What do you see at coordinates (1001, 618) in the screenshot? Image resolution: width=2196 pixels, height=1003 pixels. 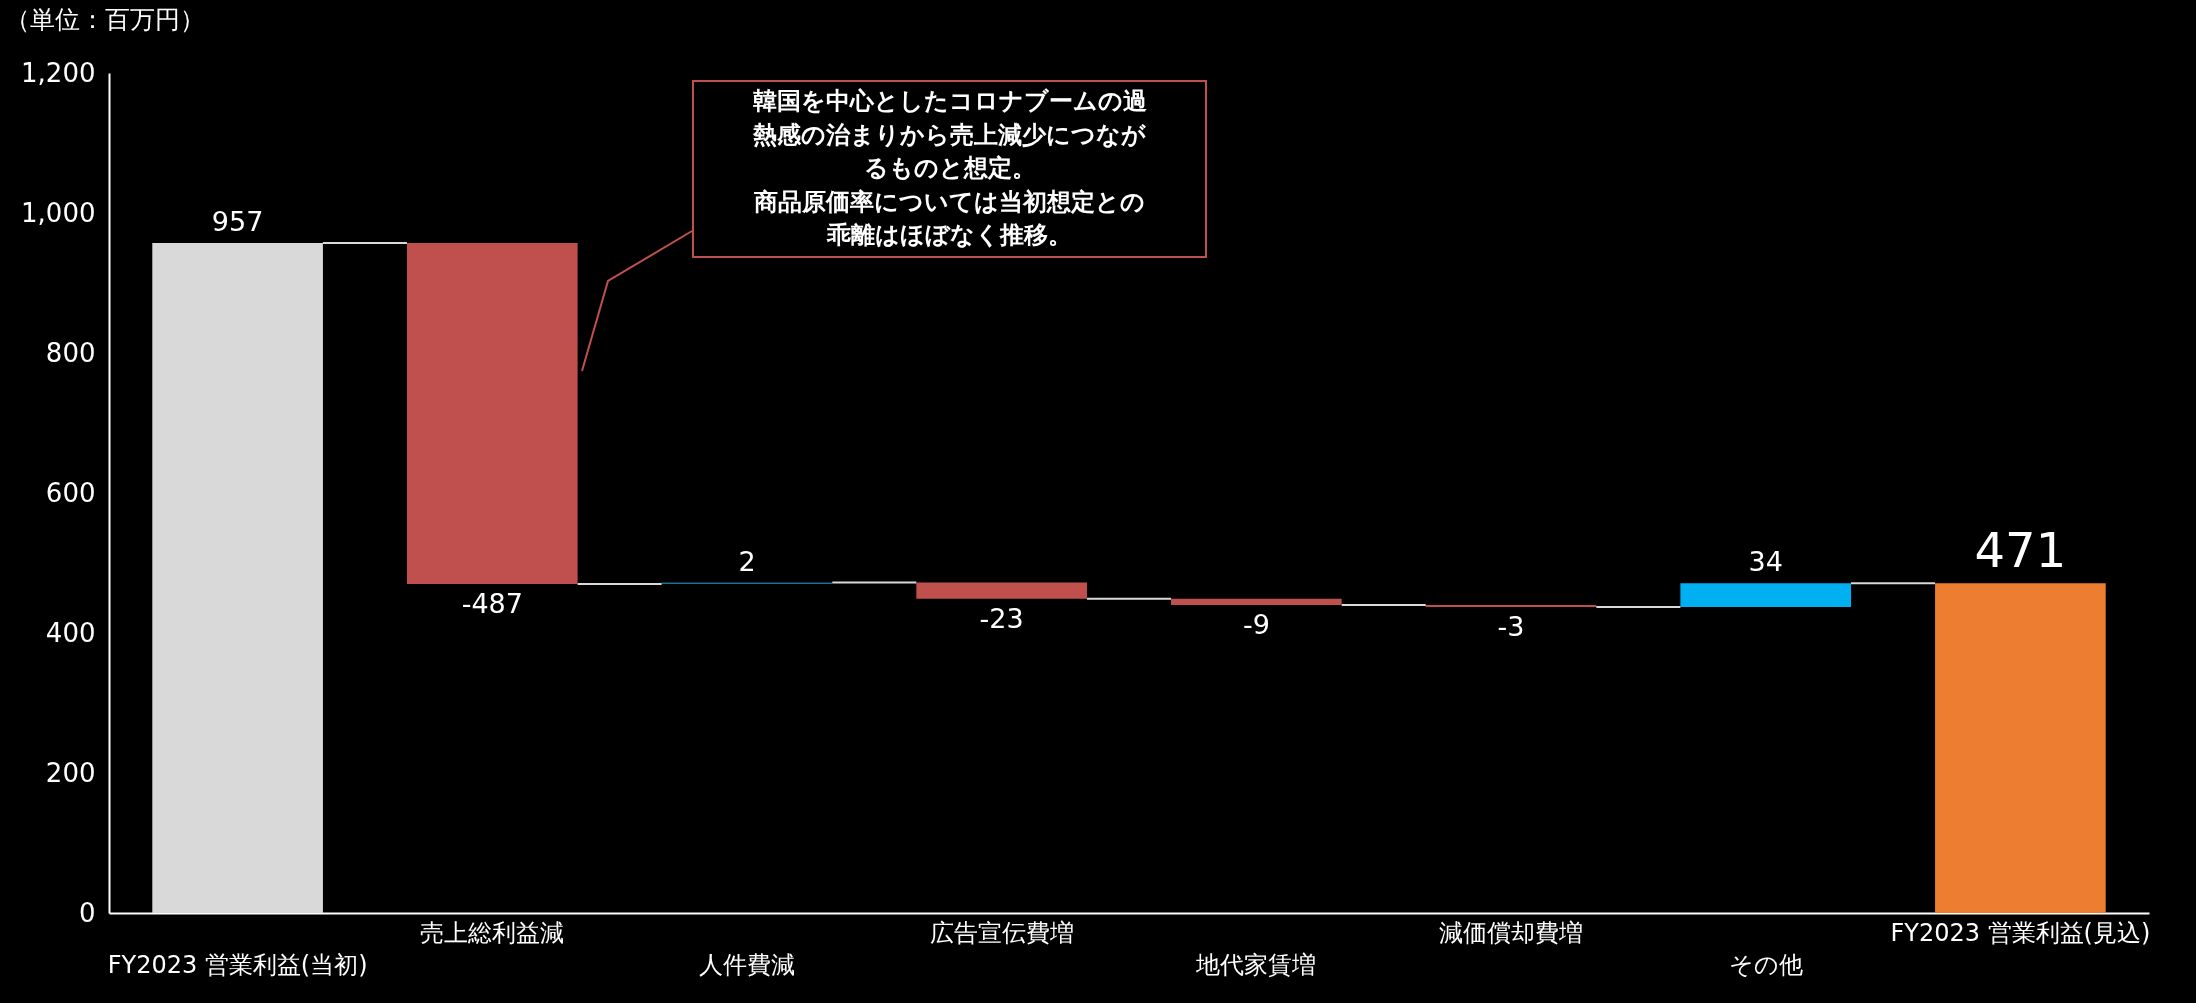 I see `data-label: -23` at bounding box center [1001, 618].